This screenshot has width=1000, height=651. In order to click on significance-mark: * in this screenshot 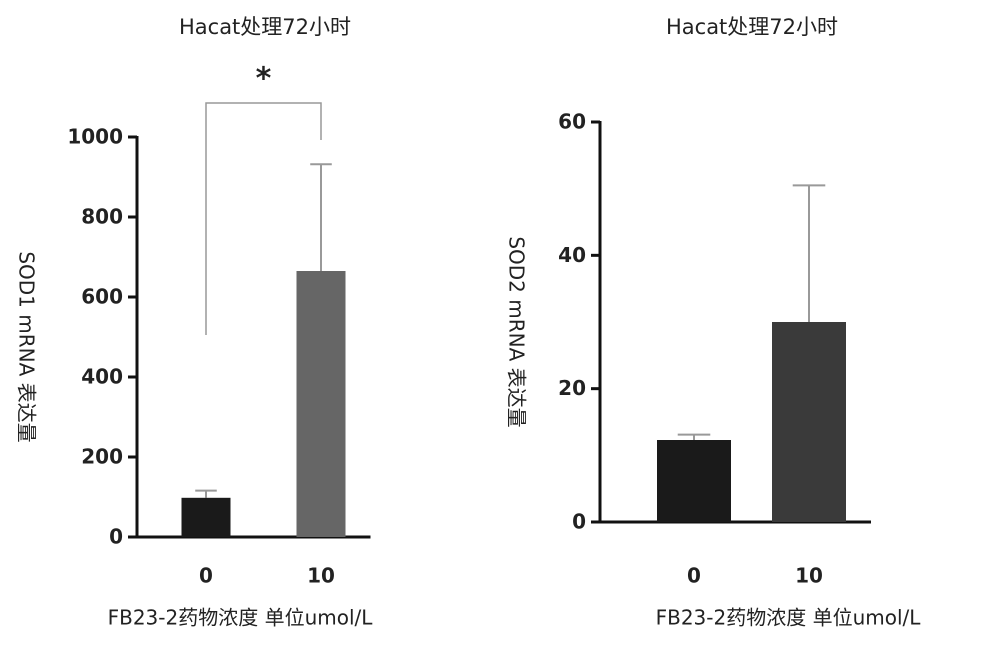, I will do `click(264, 79)`.